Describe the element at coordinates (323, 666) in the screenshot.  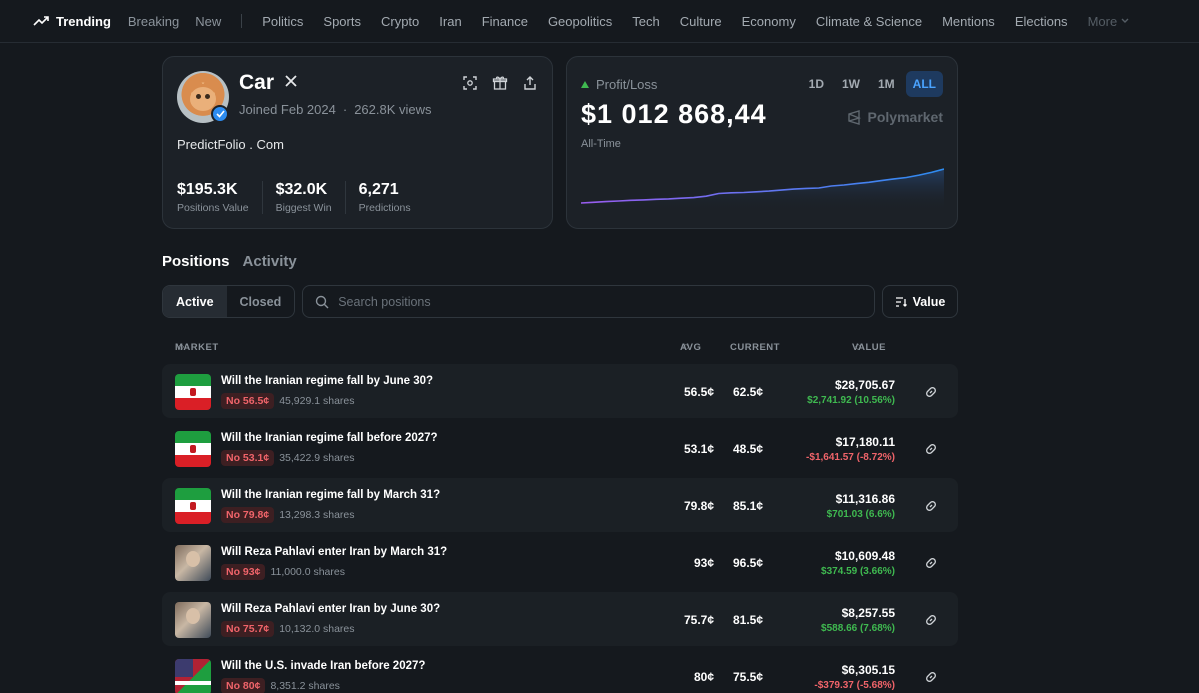
I see `market-title: Will the U.S. invade Iran before 2027?` at that location.